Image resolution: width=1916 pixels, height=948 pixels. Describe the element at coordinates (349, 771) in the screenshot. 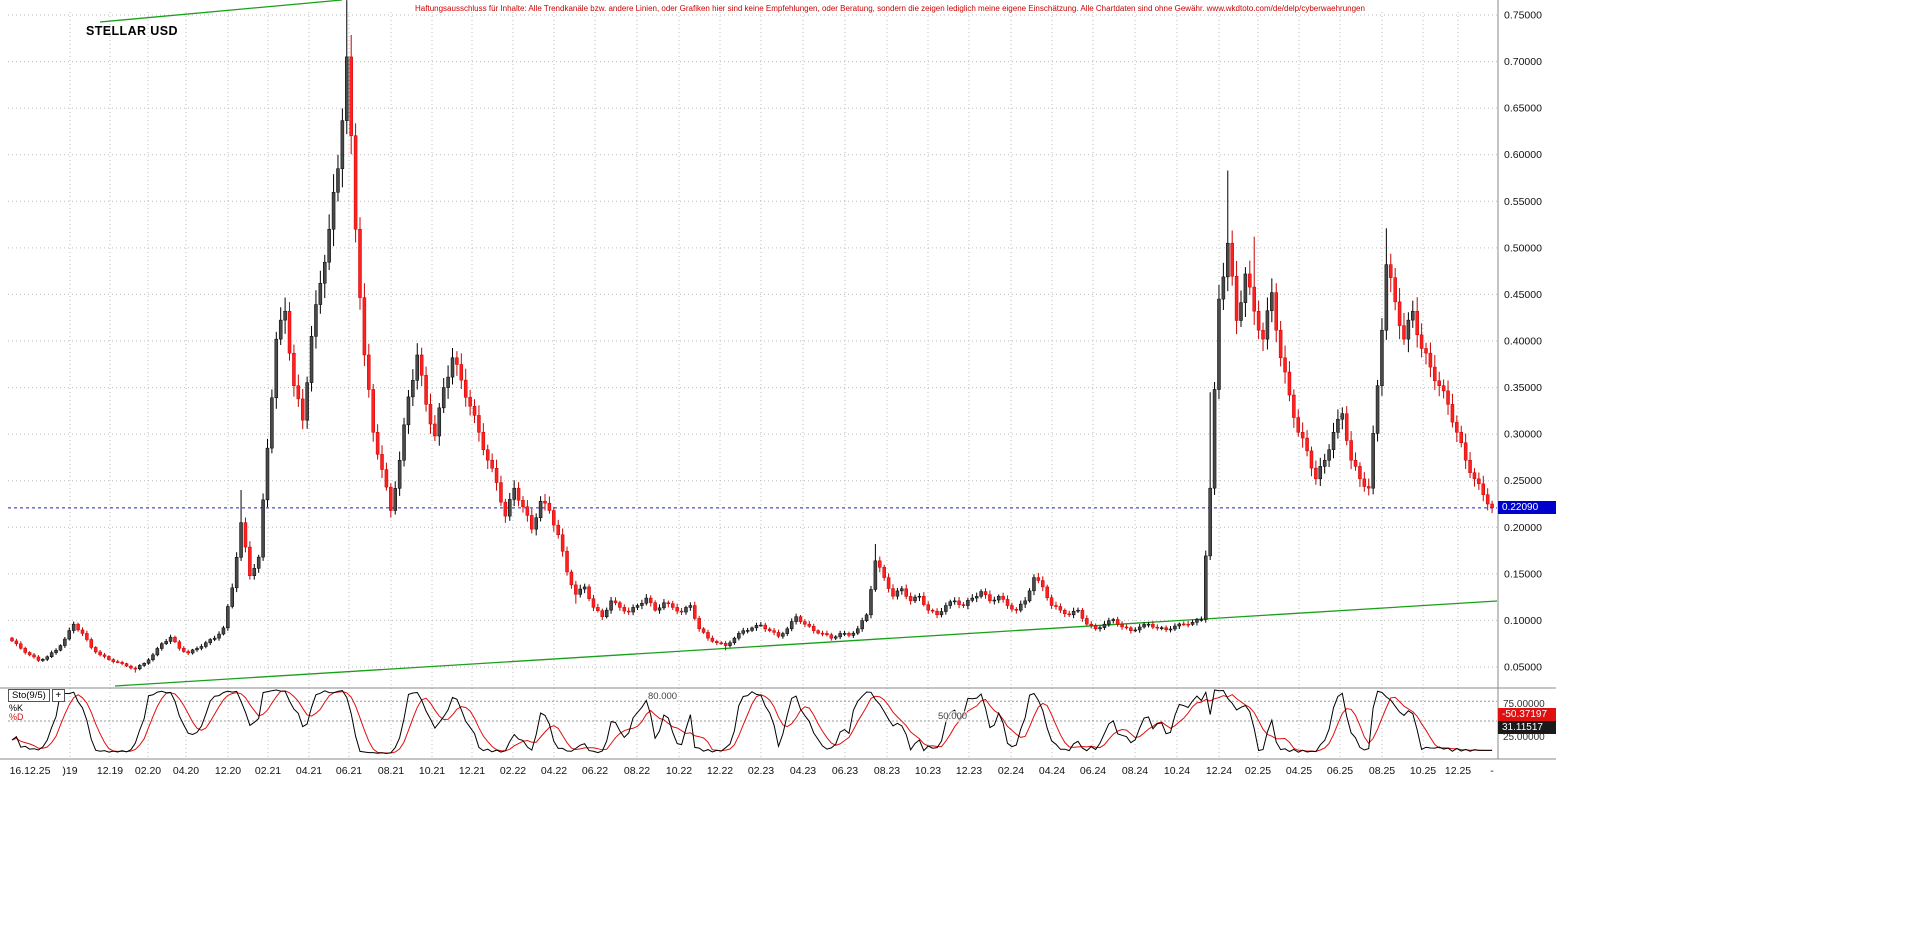

I see `svg-text: 06.21` at that location.